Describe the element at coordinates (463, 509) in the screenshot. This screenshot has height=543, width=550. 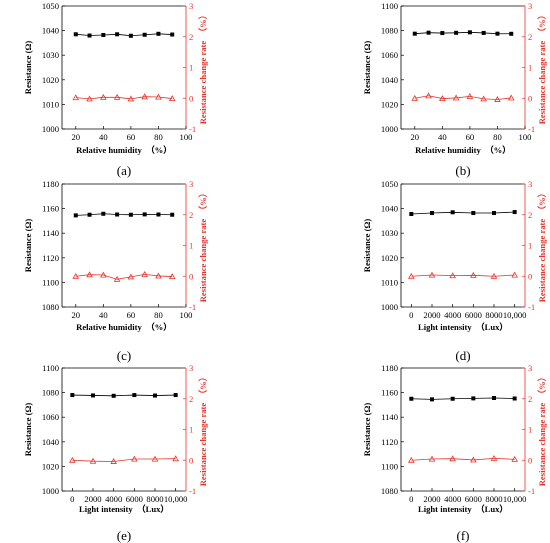
I see `x-axis-title: Light intensity （Lux）` at that location.